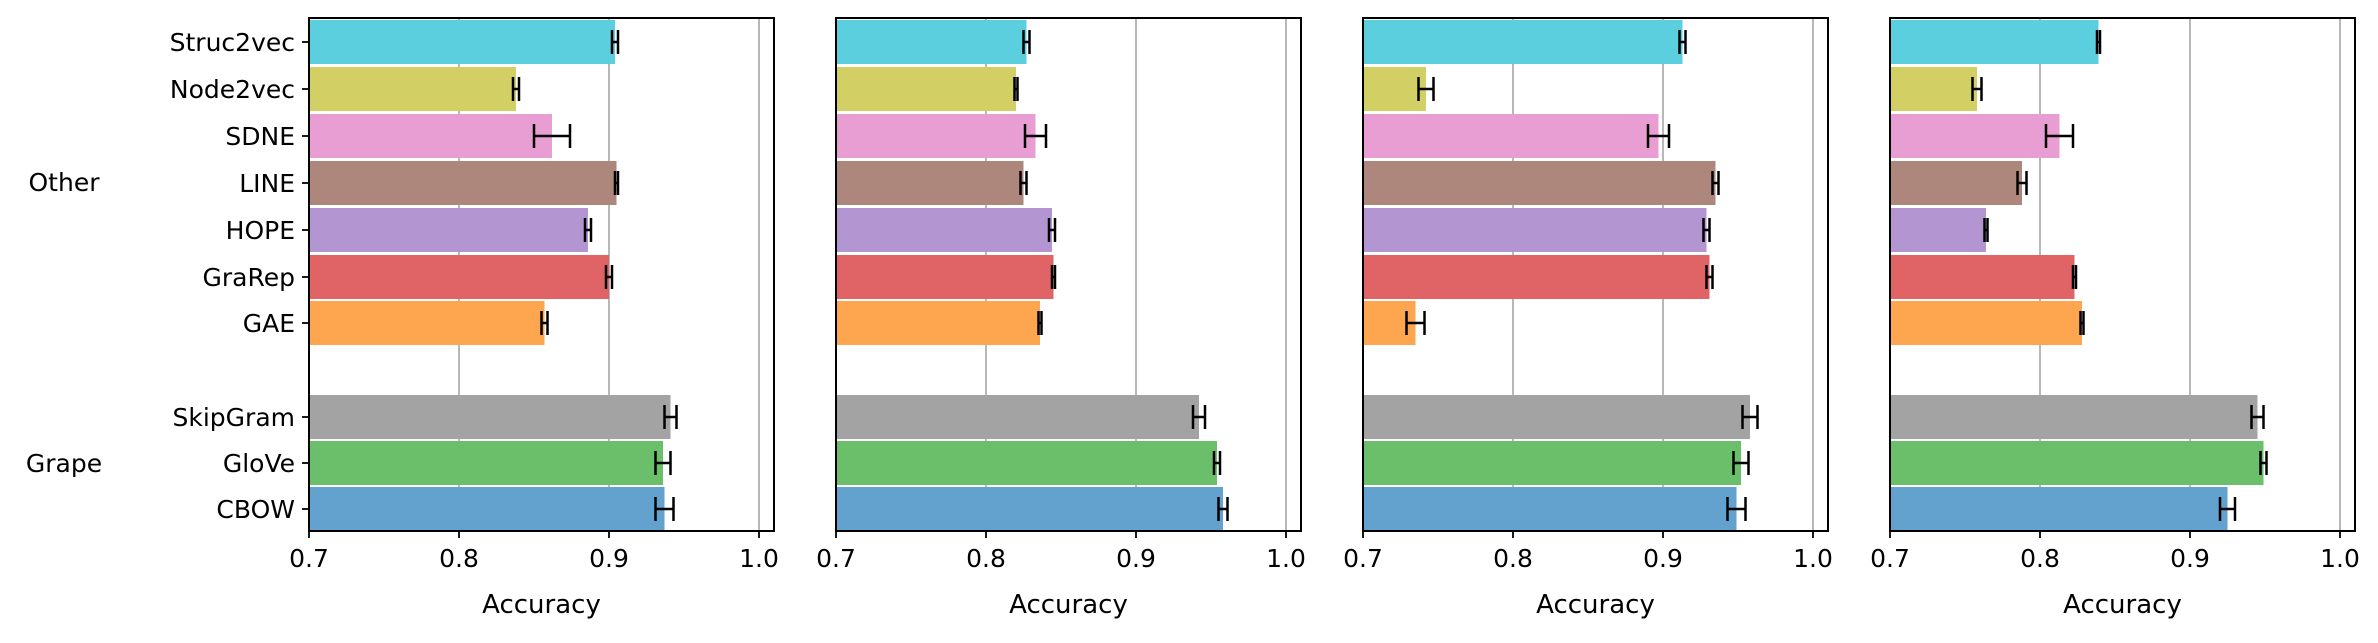 The width and height of the screenshot is (2378, 643). What do you see at coordinates (65, 182) in the screenshot?
I see `group-label: Other` at bounding box center [65, 182].